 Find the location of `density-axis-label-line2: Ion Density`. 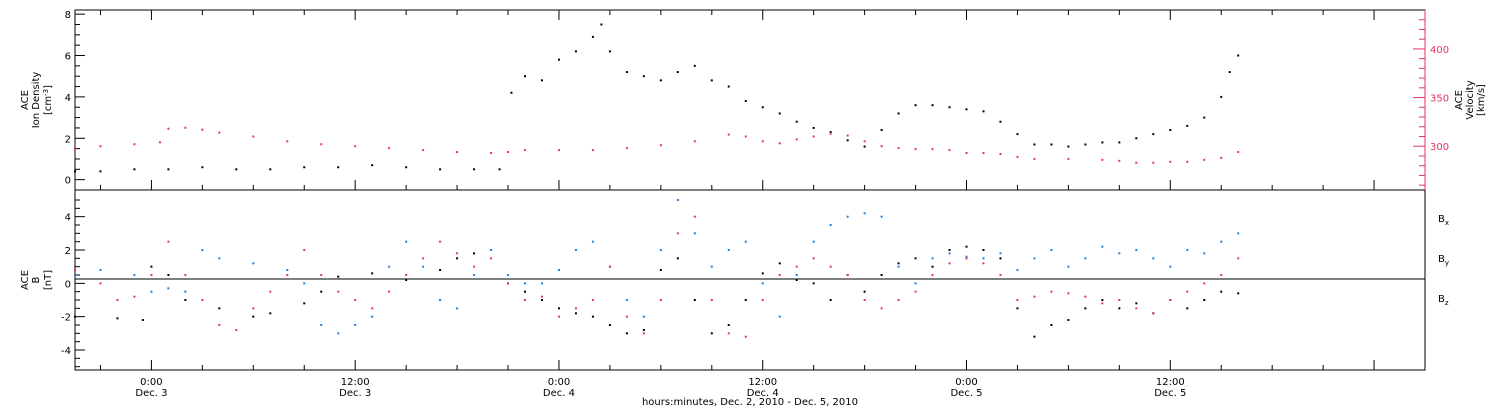

density-axis-label-line2: Ion Density is located at coordinates (36, 100).